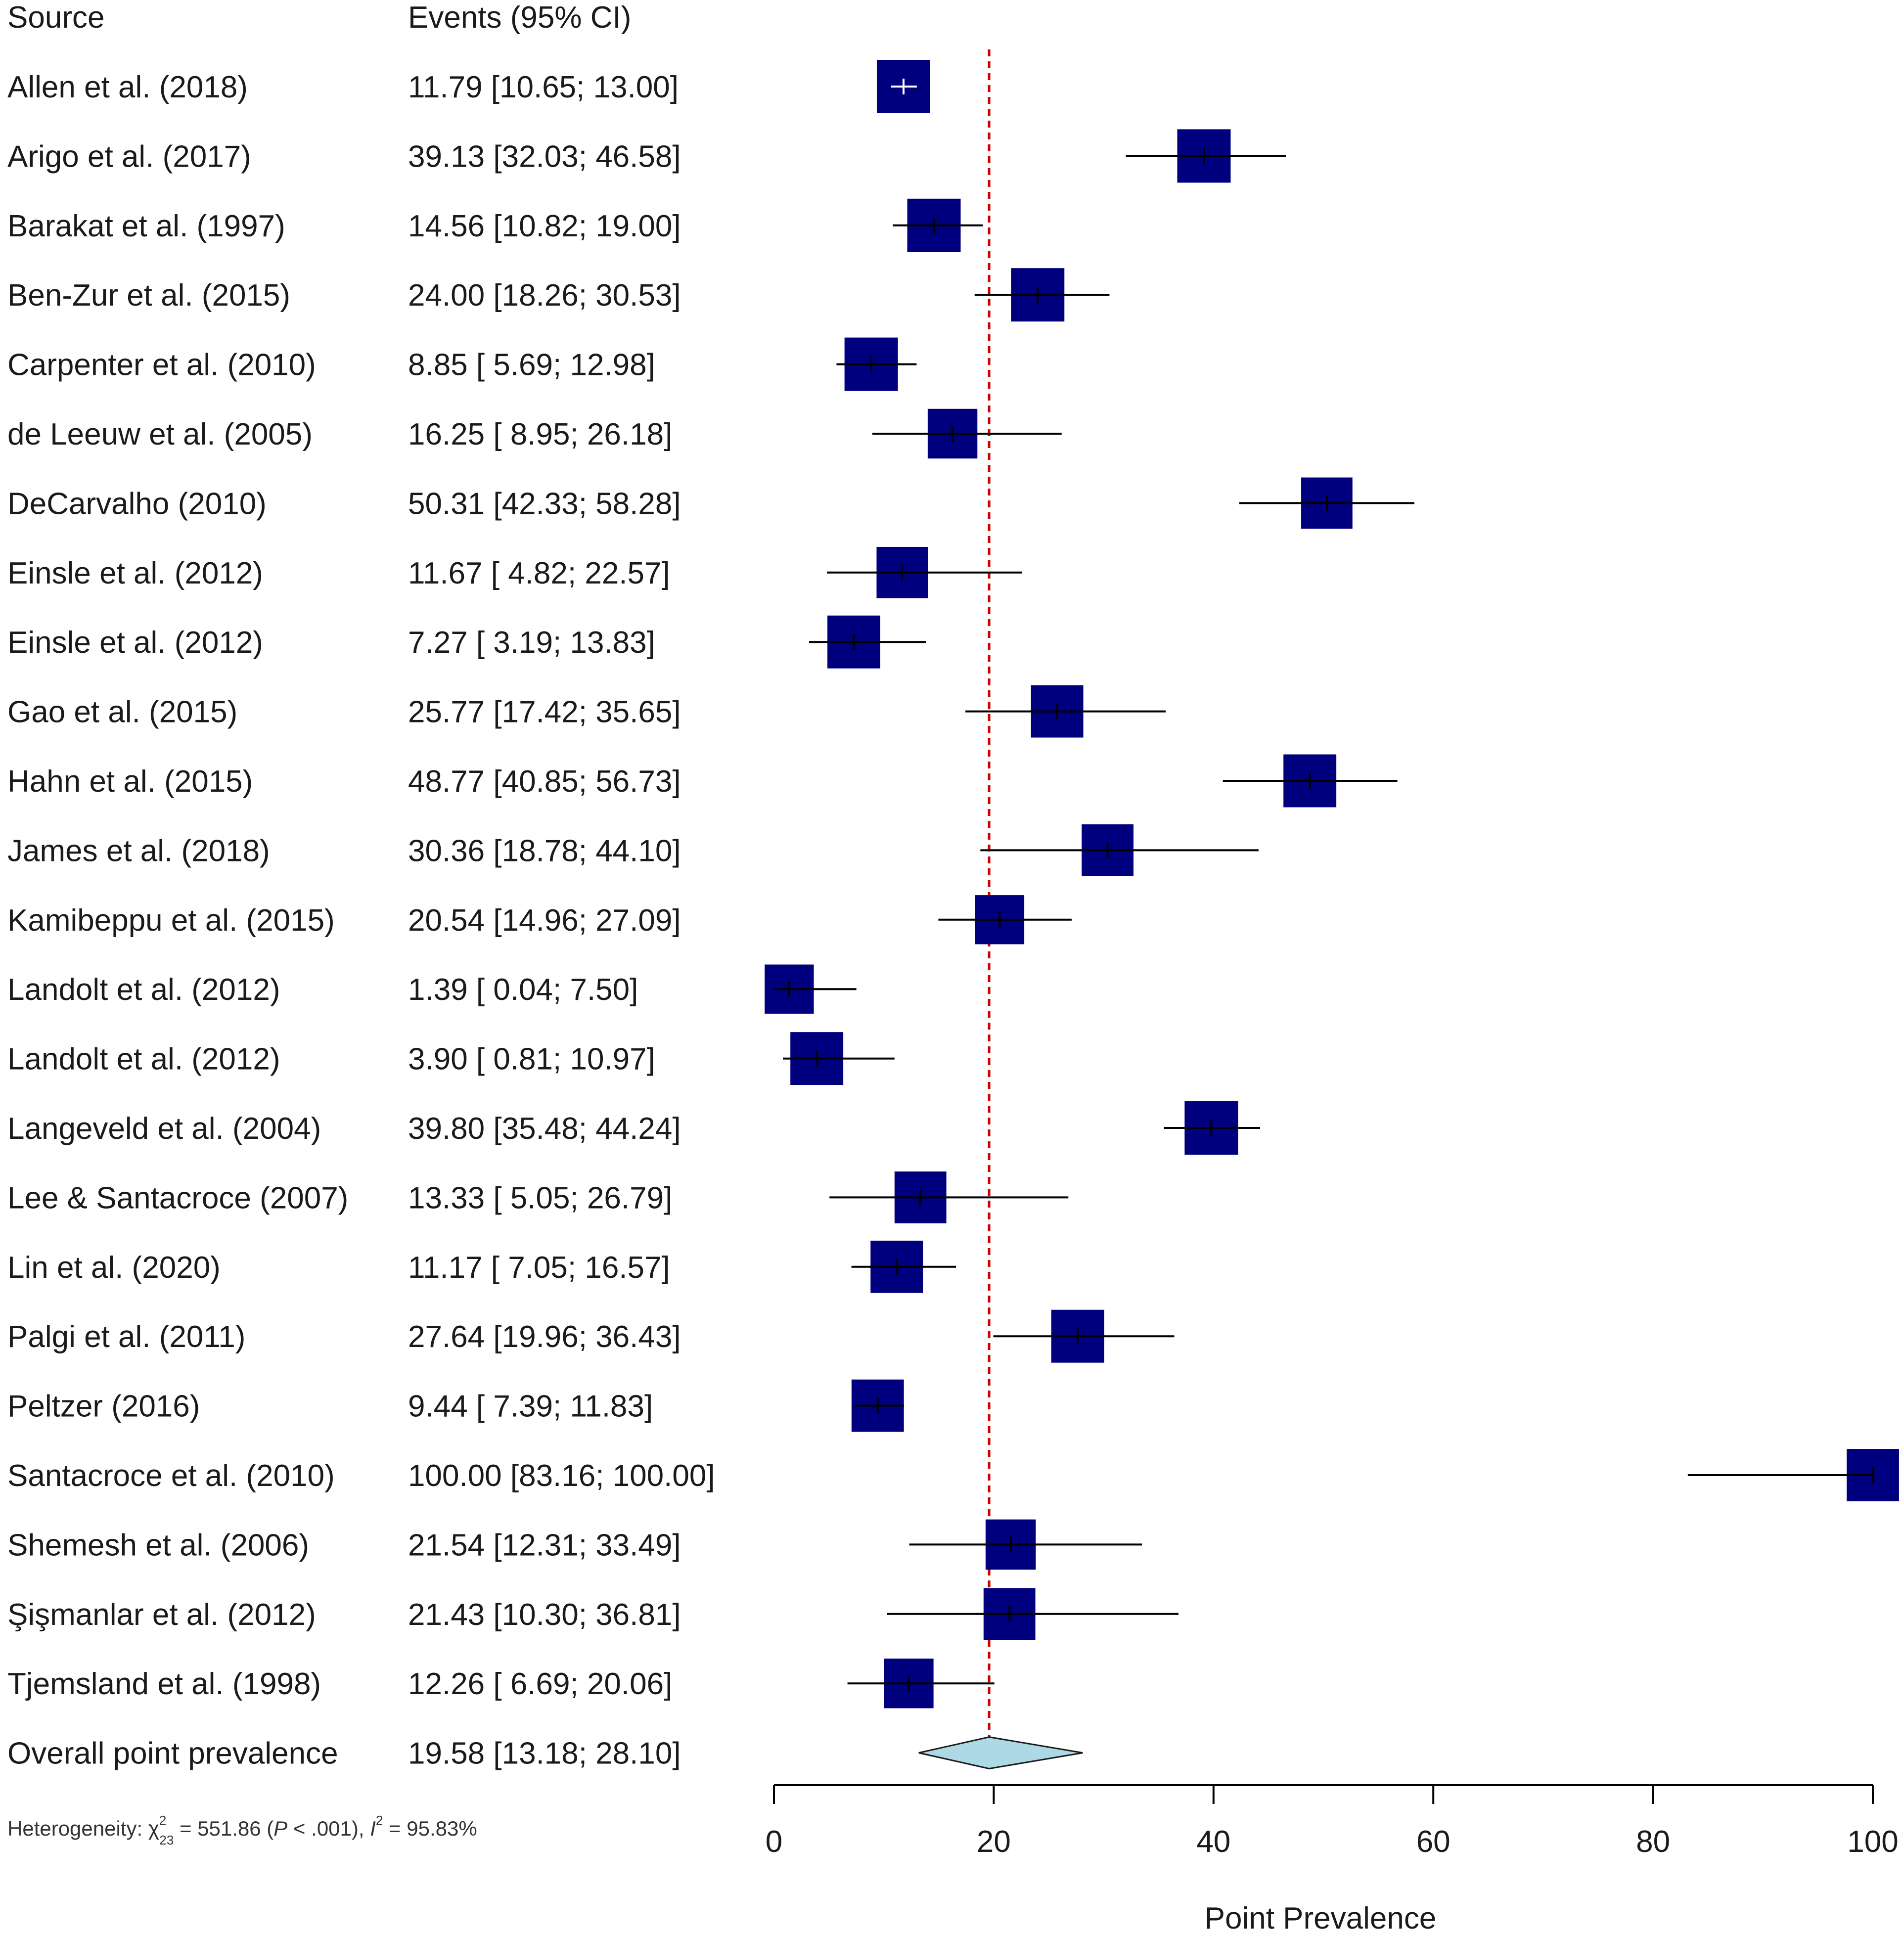 The width and height of the screenshot is (1904, 1935). I want to click on study-estimate-text: 48.77 [40.85; 56.73], so click(544, 782).